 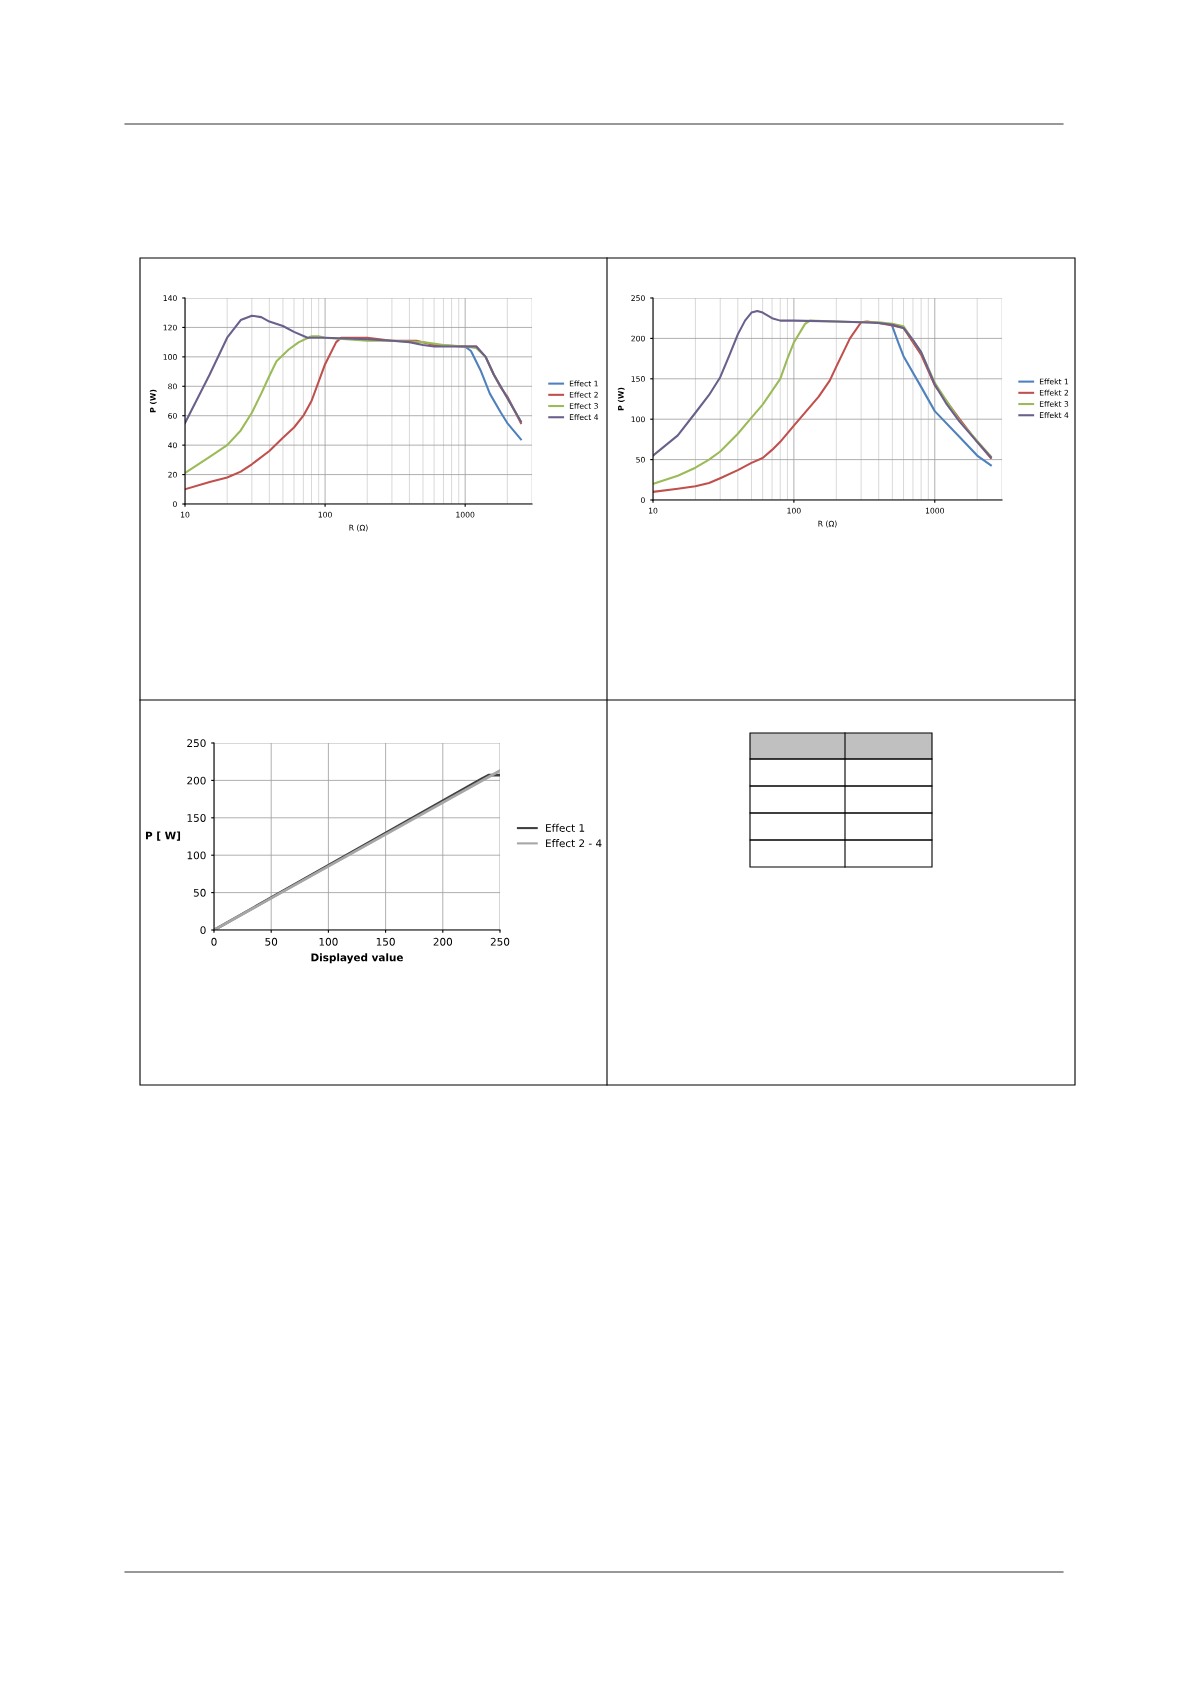 What do you see at coordinates (443, 941) in the screenshot?
I see `x-tick-label: 200` at bounding box center [443, 941].